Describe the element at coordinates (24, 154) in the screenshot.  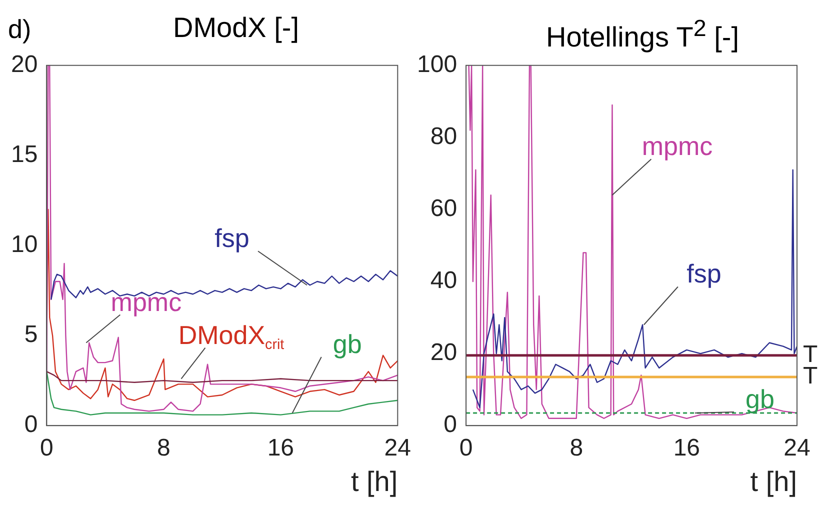
I see `y-tick-label: 15` at that location.